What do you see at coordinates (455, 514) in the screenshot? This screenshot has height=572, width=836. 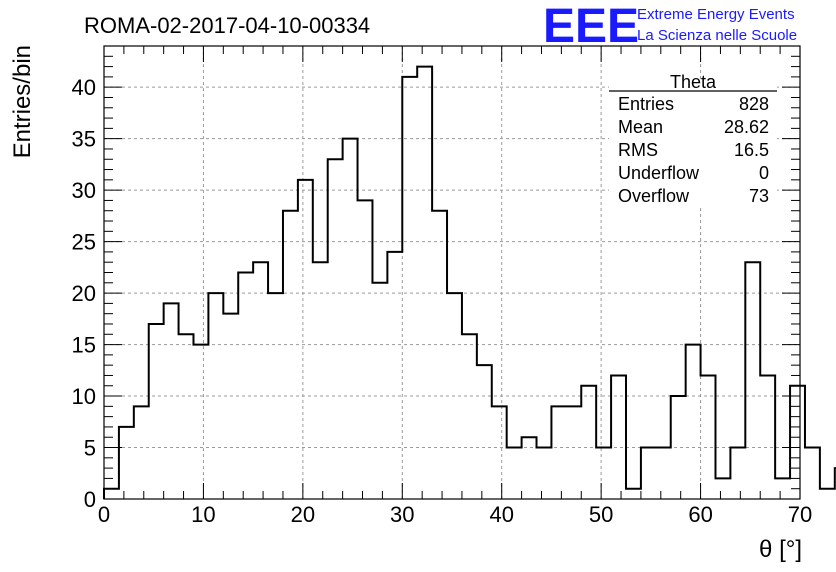 I see `x-tick-labels: 0 10 20 30 40 50 60 70` at bounding box center [455, 514].